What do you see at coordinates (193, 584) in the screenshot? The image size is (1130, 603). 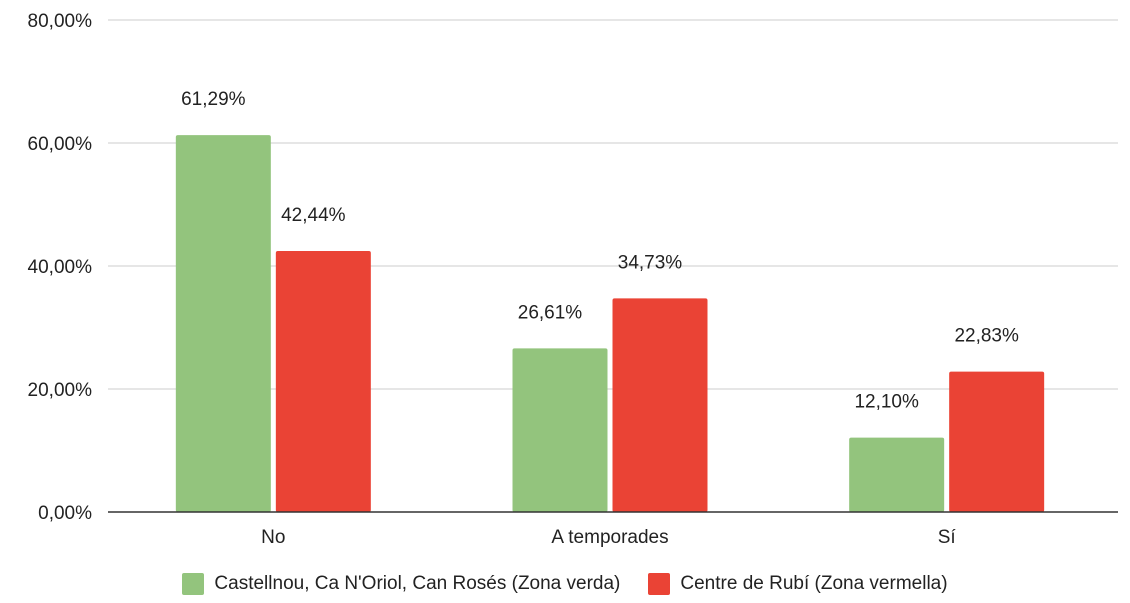 I see `legend-swatch-green` at bounding box center [193, 584].